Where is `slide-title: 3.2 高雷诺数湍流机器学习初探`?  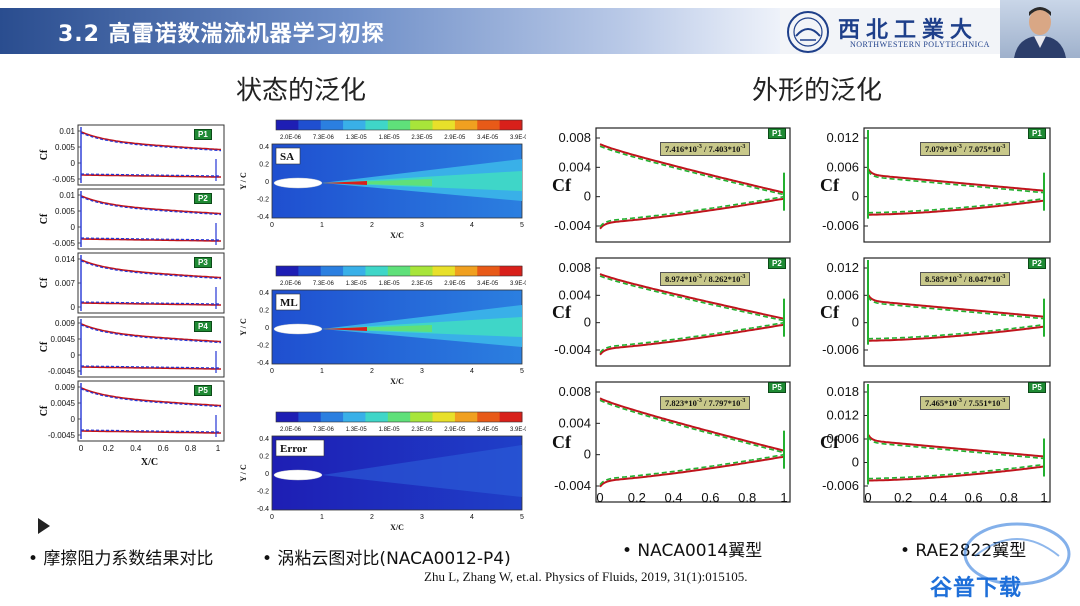
slide-title: 3.2 高雷诺数湍流机器学习初探 is located at coordinates (221, 34).